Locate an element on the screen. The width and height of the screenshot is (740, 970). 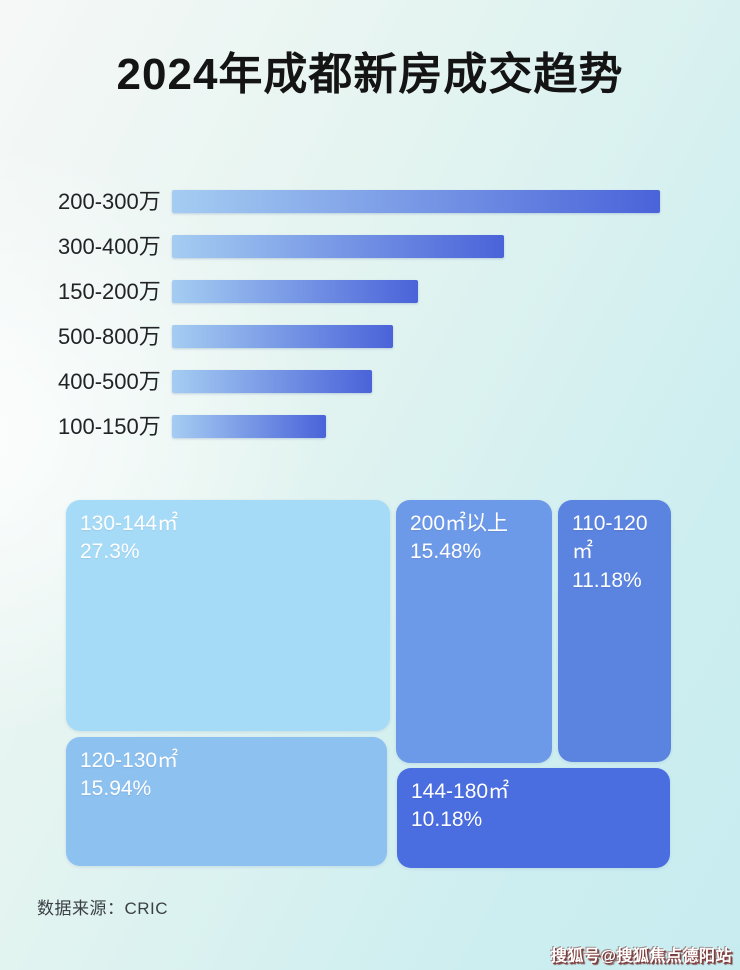
bar-row-500-800: 500-800万 is located at coordinates (370, 337).